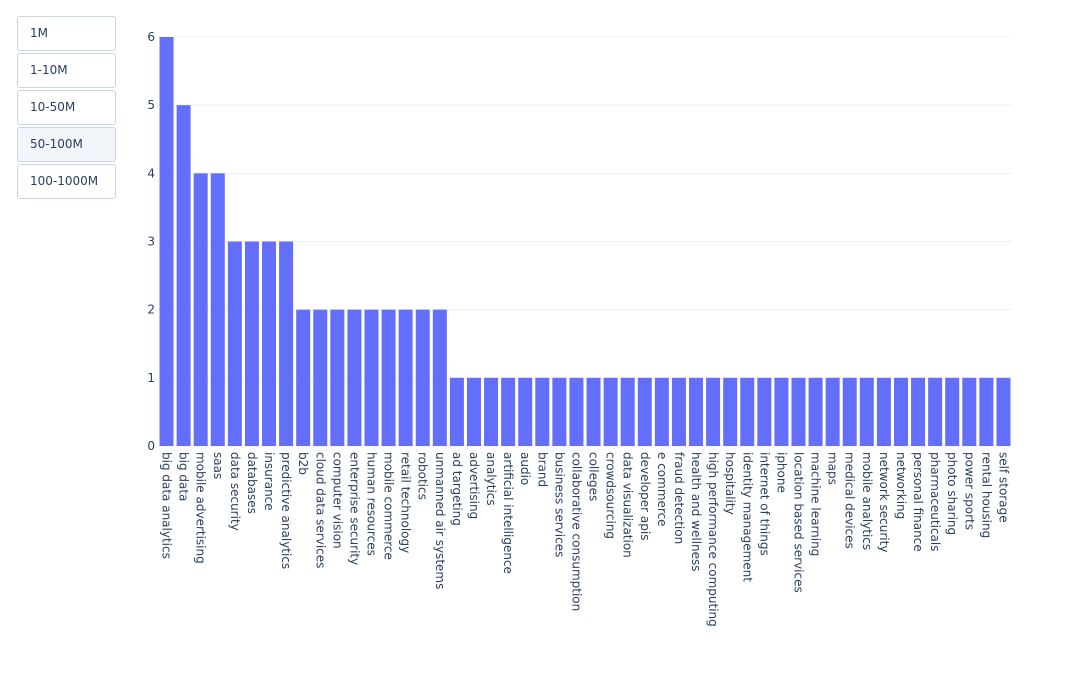 The width and height of the screenshot is (1080, 674). I want to click on y-tick-label: 1, so click(151, 378).